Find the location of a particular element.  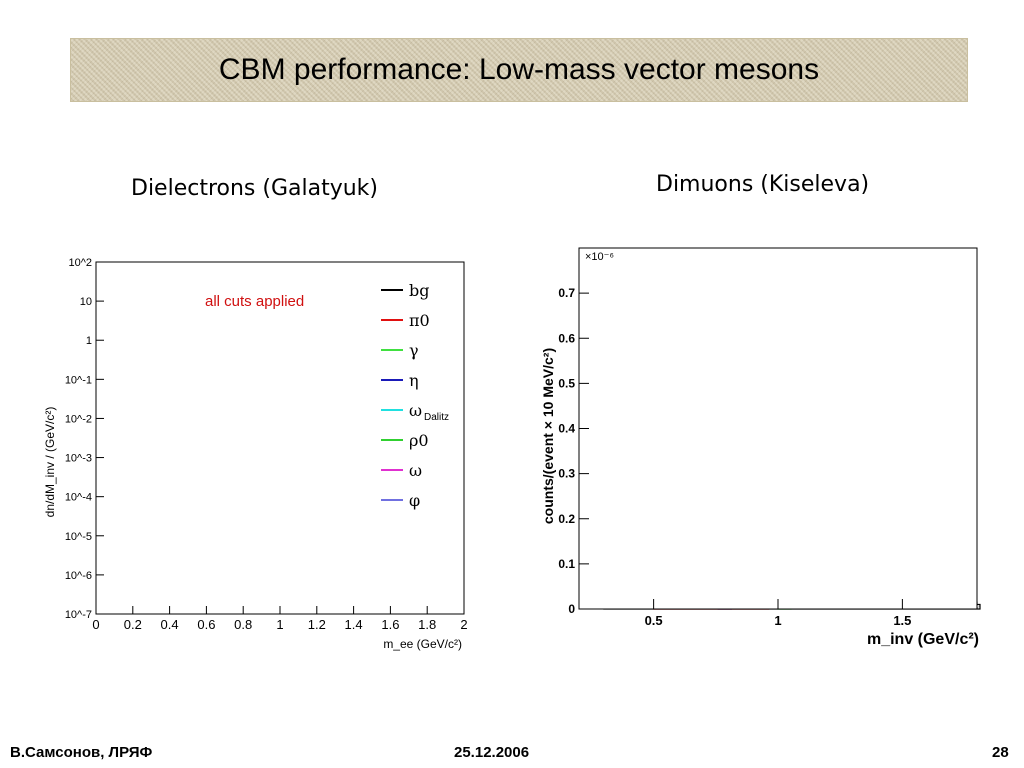

legend-label-pi0: π0 is located at coordinates (419, 320).